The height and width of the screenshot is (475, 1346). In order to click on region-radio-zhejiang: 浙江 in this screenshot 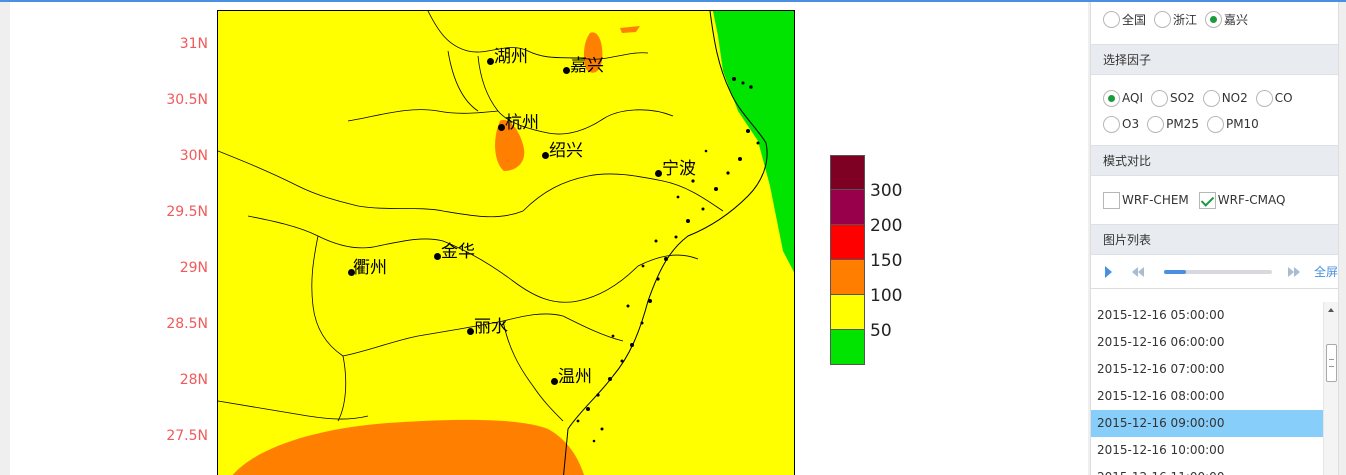, I will do `click(1176, 19)`.